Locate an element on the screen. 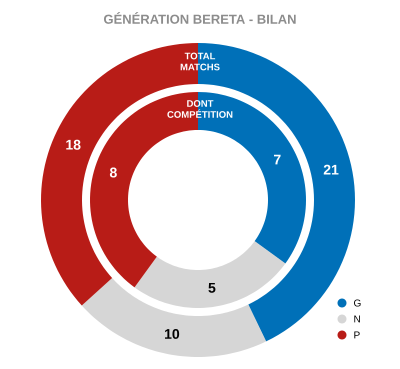 The width and height of the screenshot is (400, 369). data-label: 5 is located at coordinates (212, 288).